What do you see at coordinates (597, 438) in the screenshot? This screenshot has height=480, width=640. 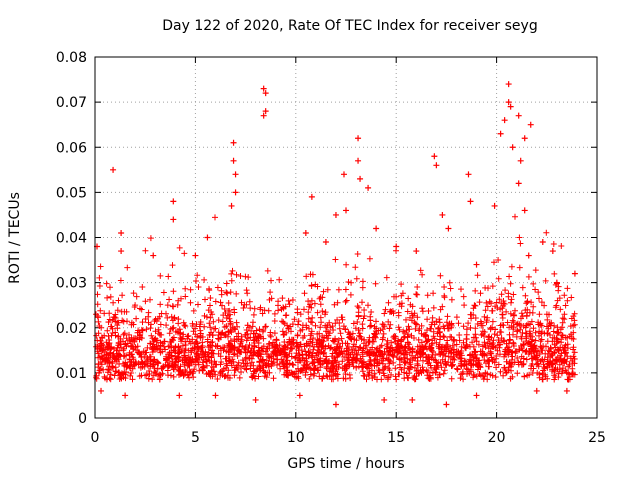 I see `x-tick-label: 25` at bounding box center [597, 438].